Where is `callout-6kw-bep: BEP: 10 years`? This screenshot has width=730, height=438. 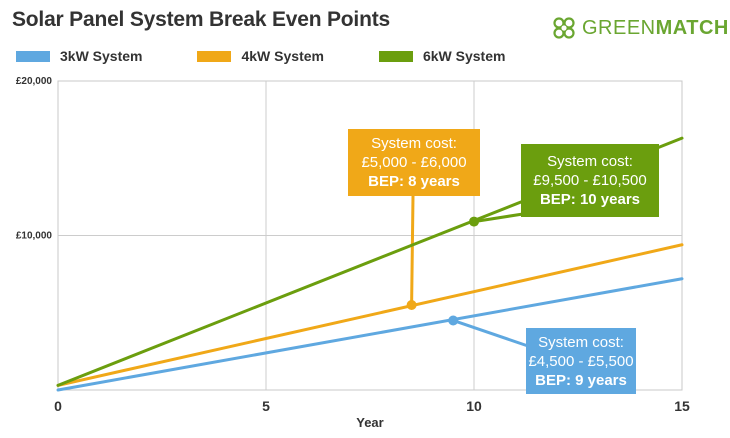 callout-6kw-bep: BEP: 10 years is located at coordinates (590, 199).